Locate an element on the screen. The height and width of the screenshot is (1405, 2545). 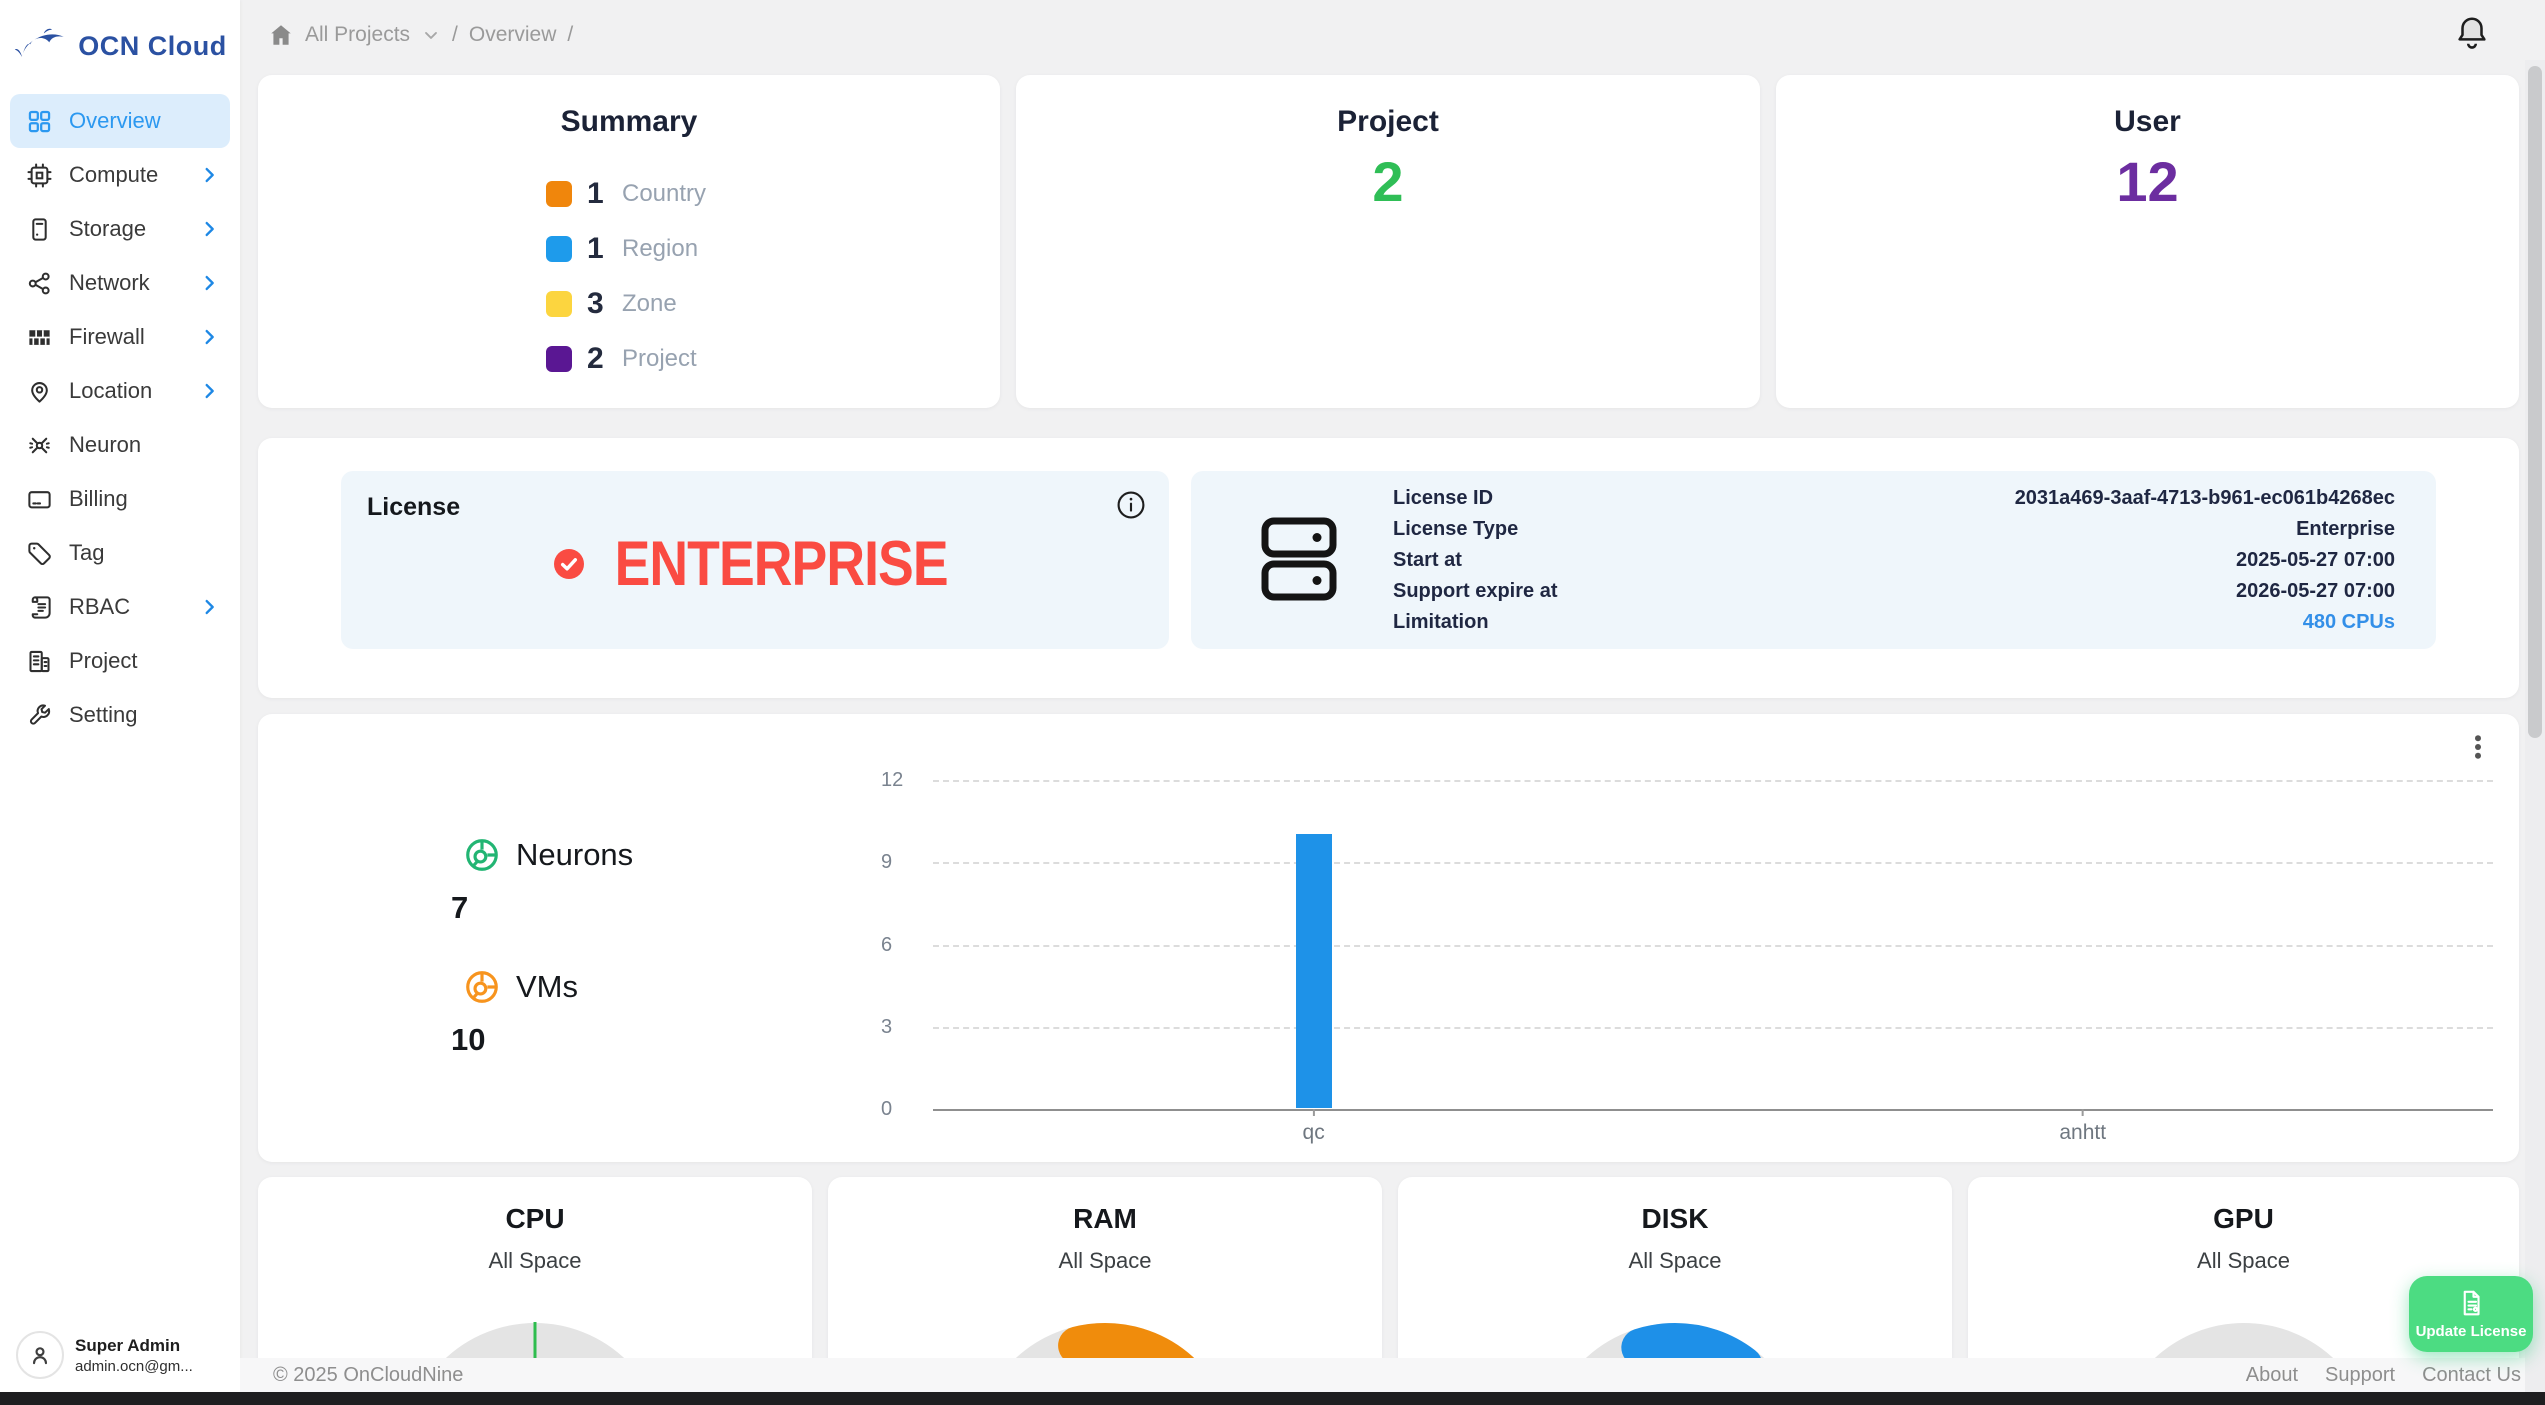
sidebar-item-label: Overview is located at coordinates (115, 120).